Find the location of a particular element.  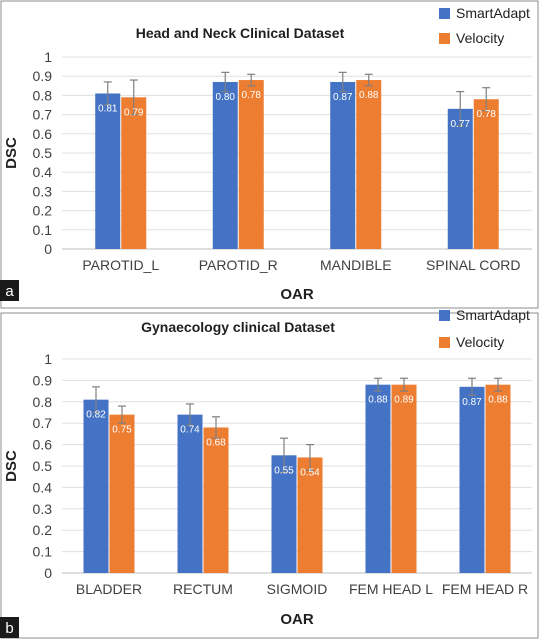

data-label: 0.80 is located at coordinates (226, 97).